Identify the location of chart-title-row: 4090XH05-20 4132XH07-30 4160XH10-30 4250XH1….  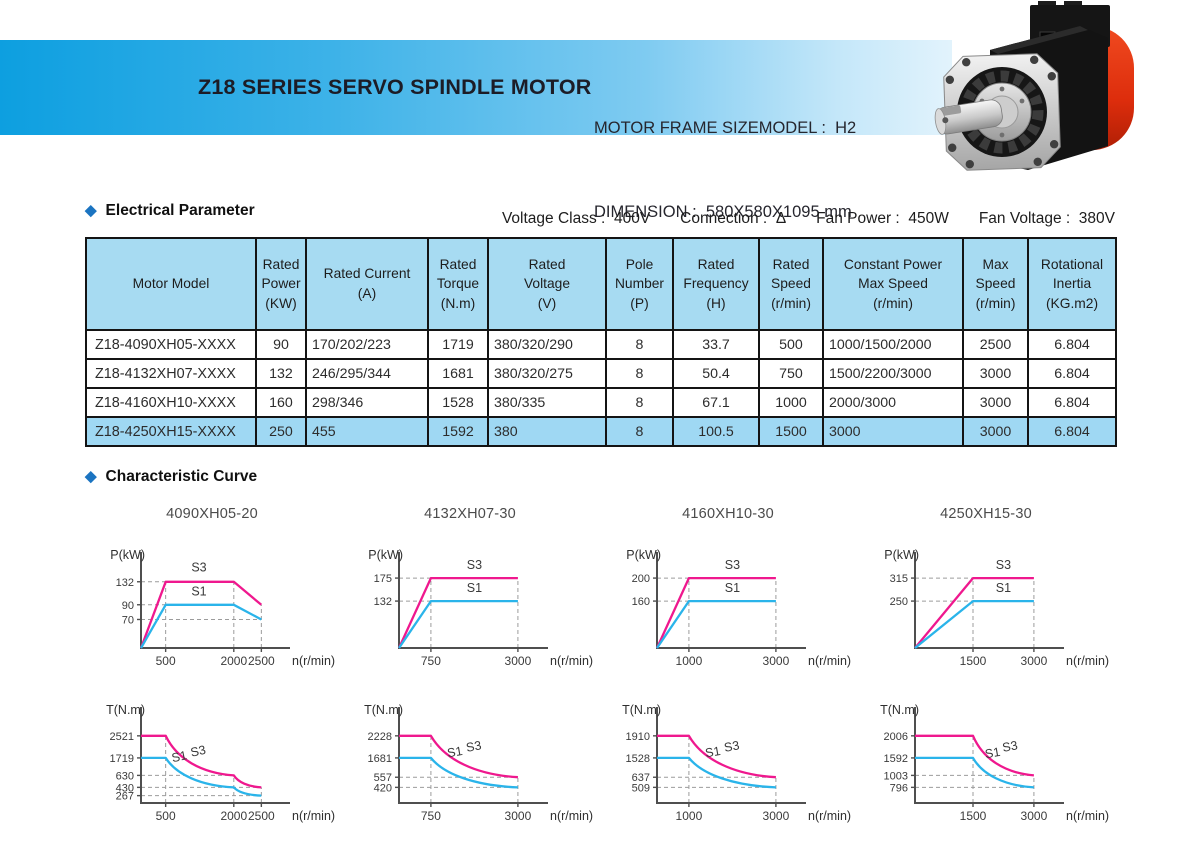
(600, 514).